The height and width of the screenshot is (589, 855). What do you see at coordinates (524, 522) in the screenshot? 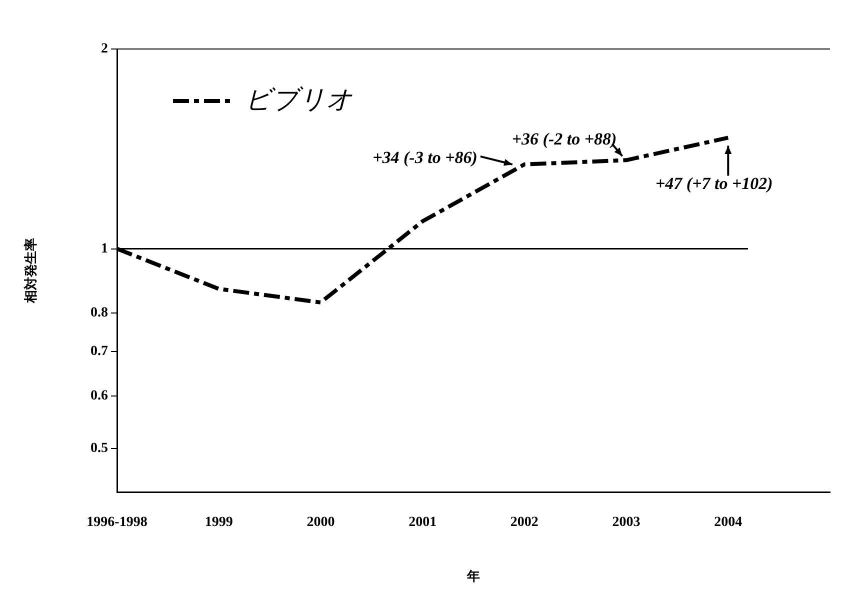
I see `x-tick-label: 2002` at bounding box center [524, 522].